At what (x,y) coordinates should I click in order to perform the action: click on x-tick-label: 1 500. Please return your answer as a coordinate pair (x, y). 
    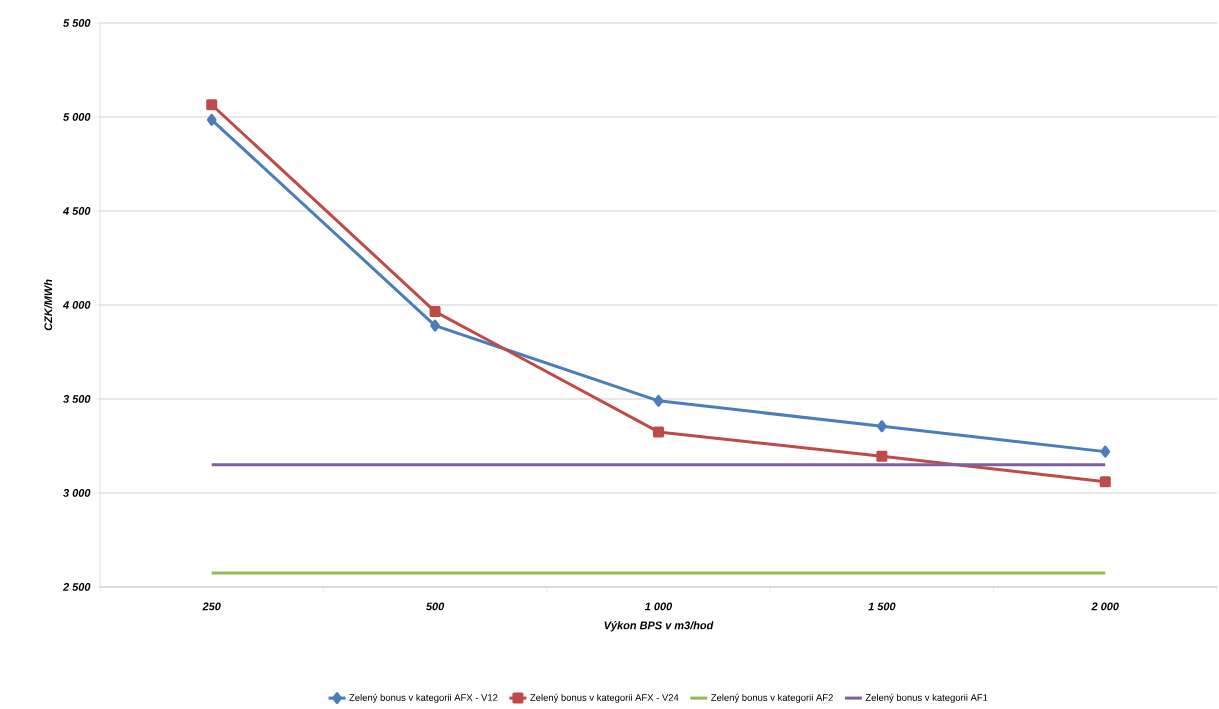
    Looking at the image, I should click on (882, 606).